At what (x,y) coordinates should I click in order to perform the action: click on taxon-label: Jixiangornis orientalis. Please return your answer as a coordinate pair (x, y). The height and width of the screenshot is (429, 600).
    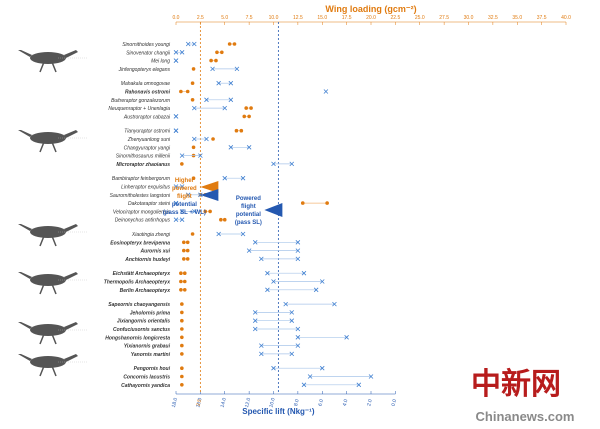
    Looking at the image, I should click on (143, 322).